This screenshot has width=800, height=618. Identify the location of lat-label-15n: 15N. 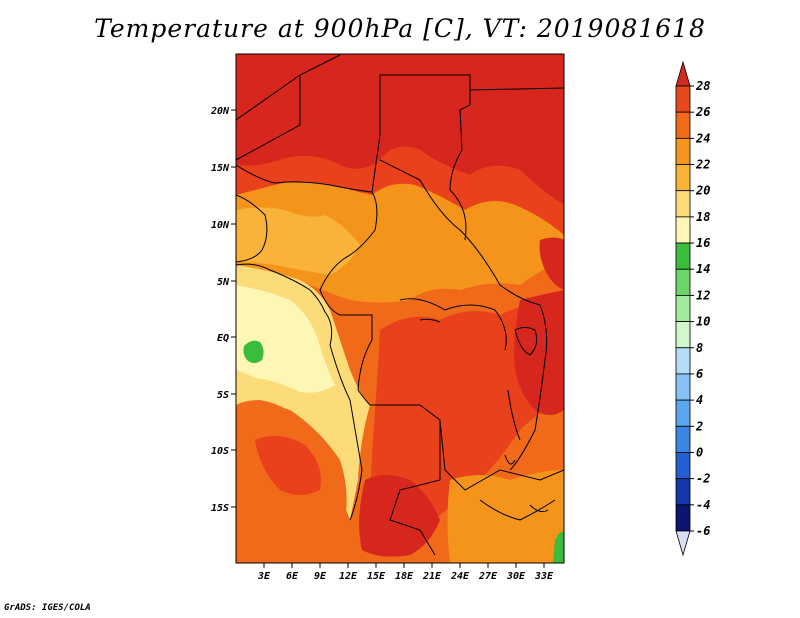
(220, 168).